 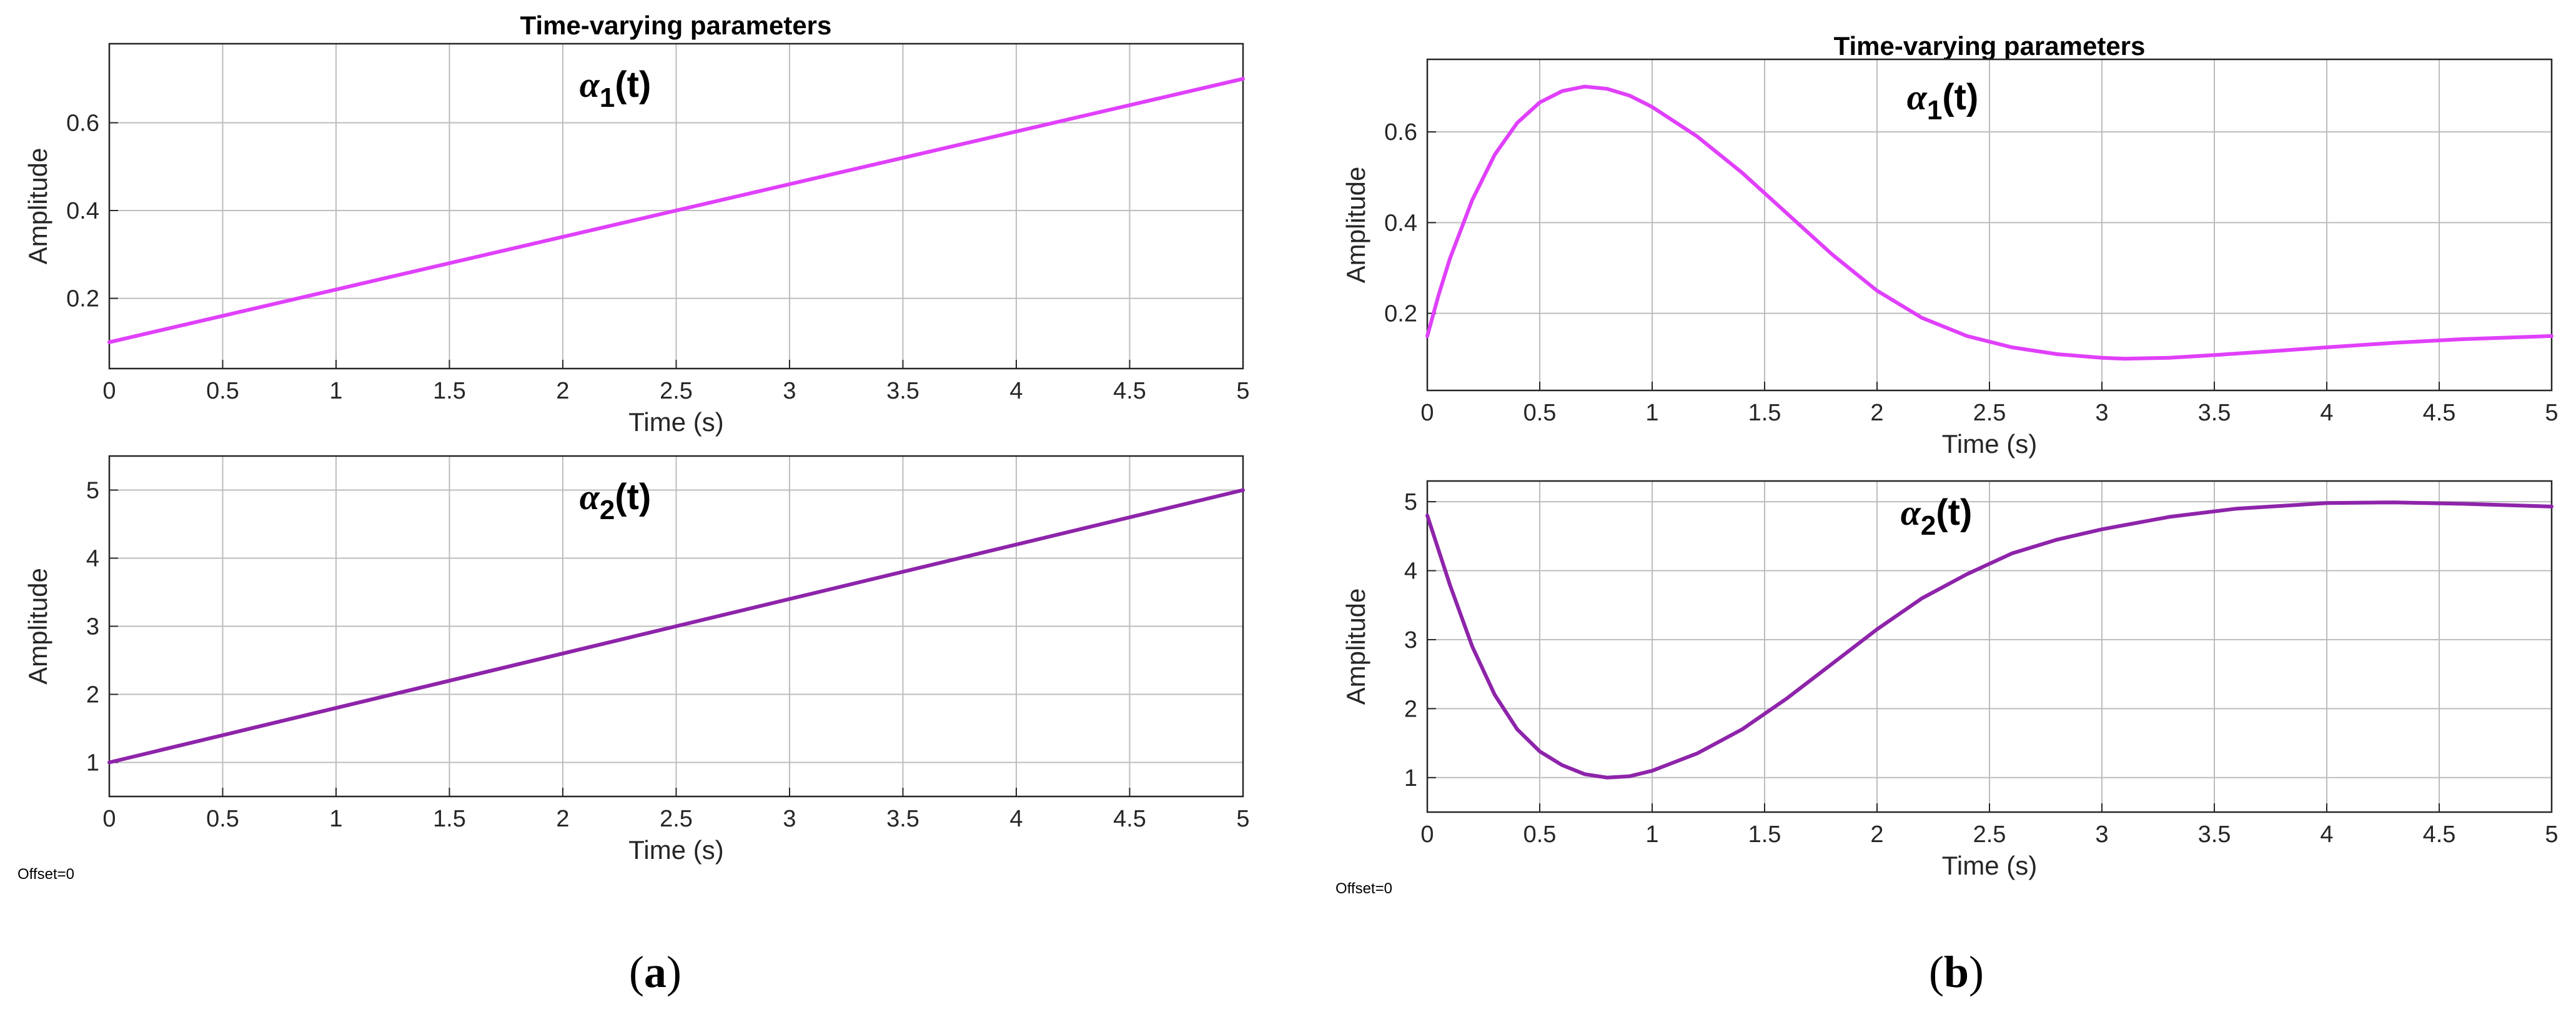 I want to click on caption-a-letter: a, so click(x=655, y=972).